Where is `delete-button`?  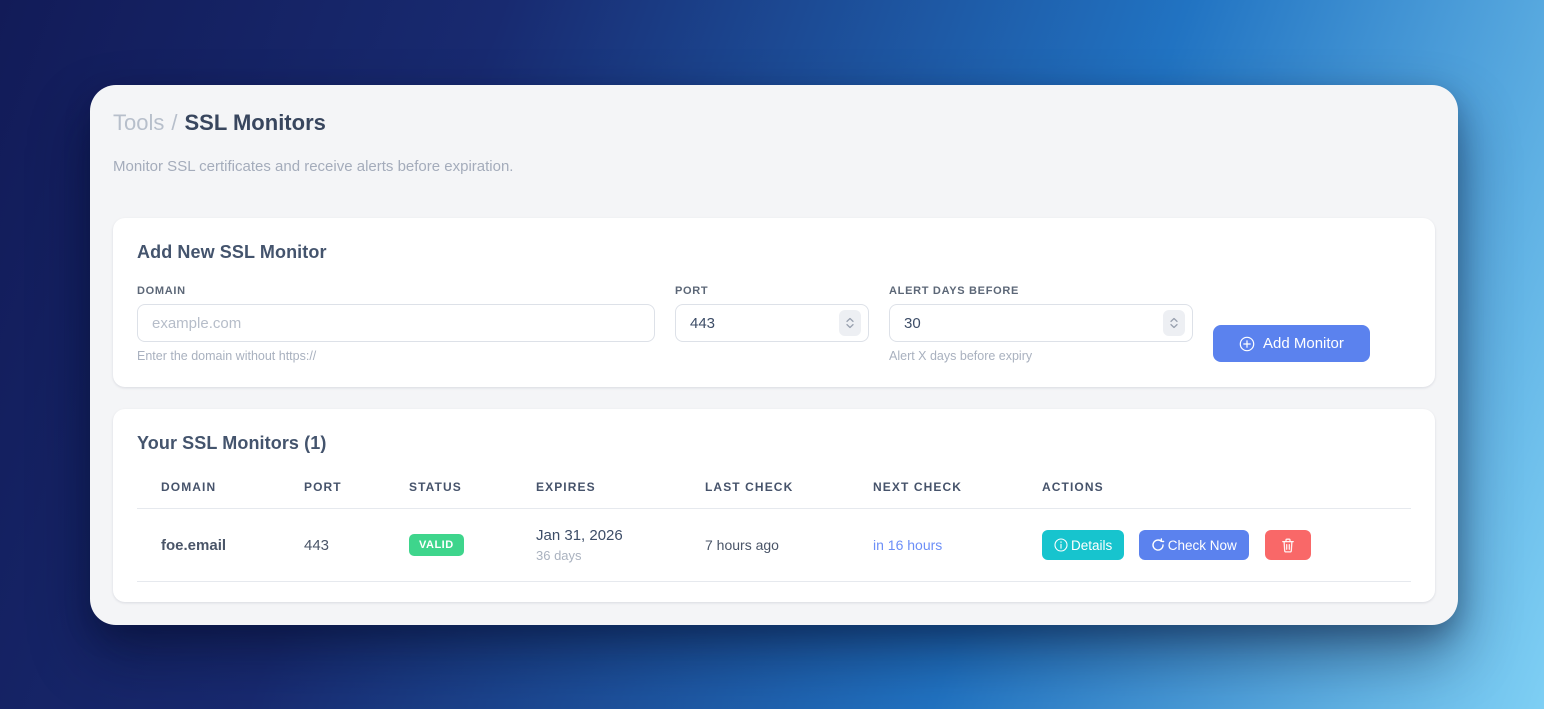 delete-button is located at coordinates (1288, 545).